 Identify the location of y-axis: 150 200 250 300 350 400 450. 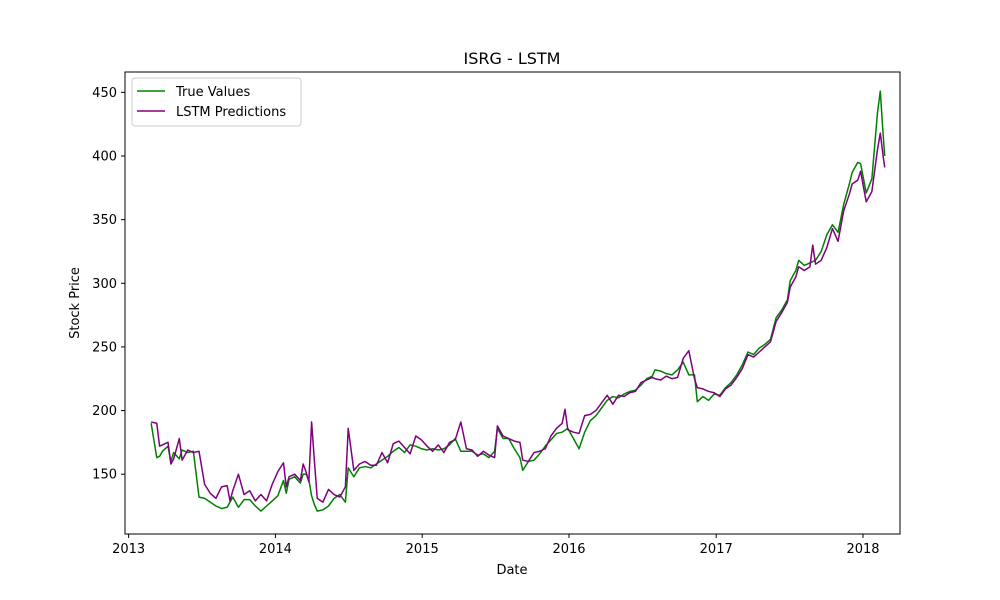
(108, 284).